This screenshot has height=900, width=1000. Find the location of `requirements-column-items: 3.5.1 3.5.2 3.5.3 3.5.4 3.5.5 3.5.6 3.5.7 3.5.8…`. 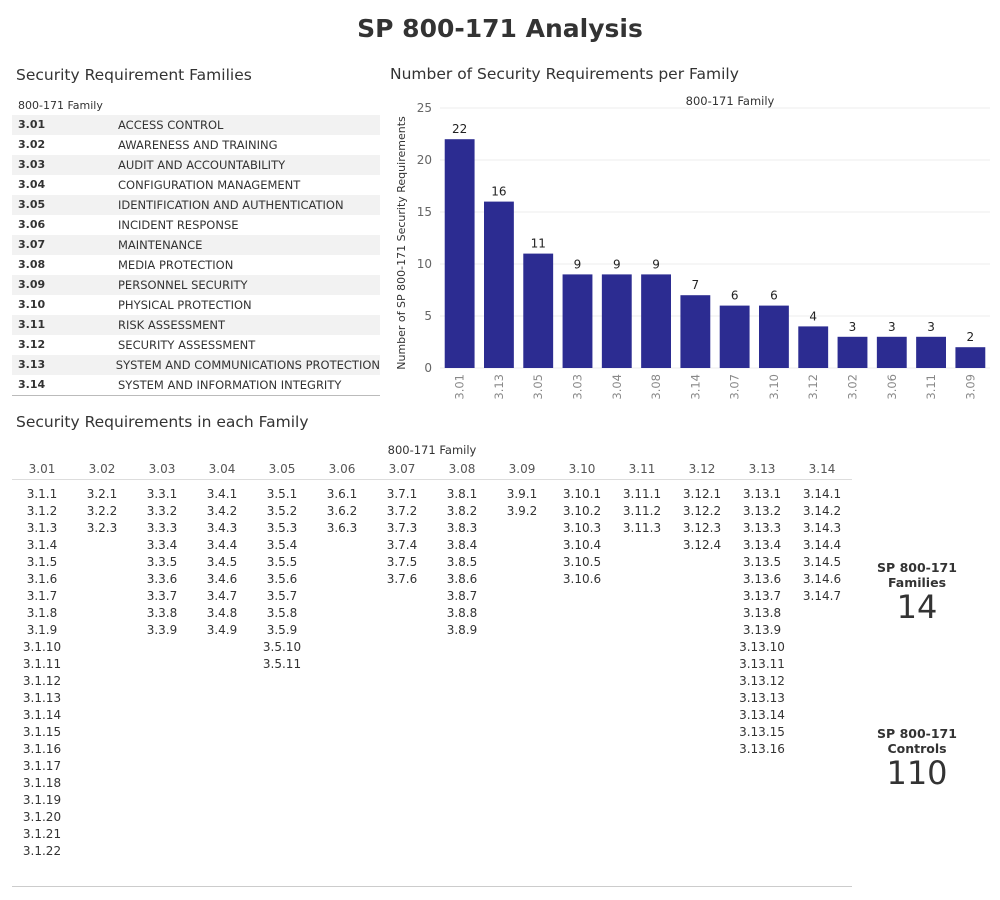

requirements-column-items: 3.5.1 3.5.2 3.5.3 3.5.4 3.5.5 3.5.6 3.5.7 3.5.8… is located at coordinates (282, 576).